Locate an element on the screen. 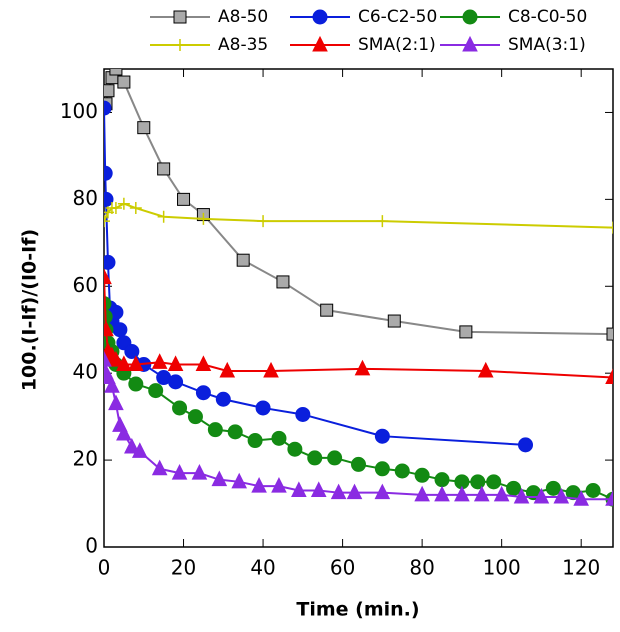 The image size is (620, 632). legend-label: C8-C0-50 is located at coordinates (547, 17).